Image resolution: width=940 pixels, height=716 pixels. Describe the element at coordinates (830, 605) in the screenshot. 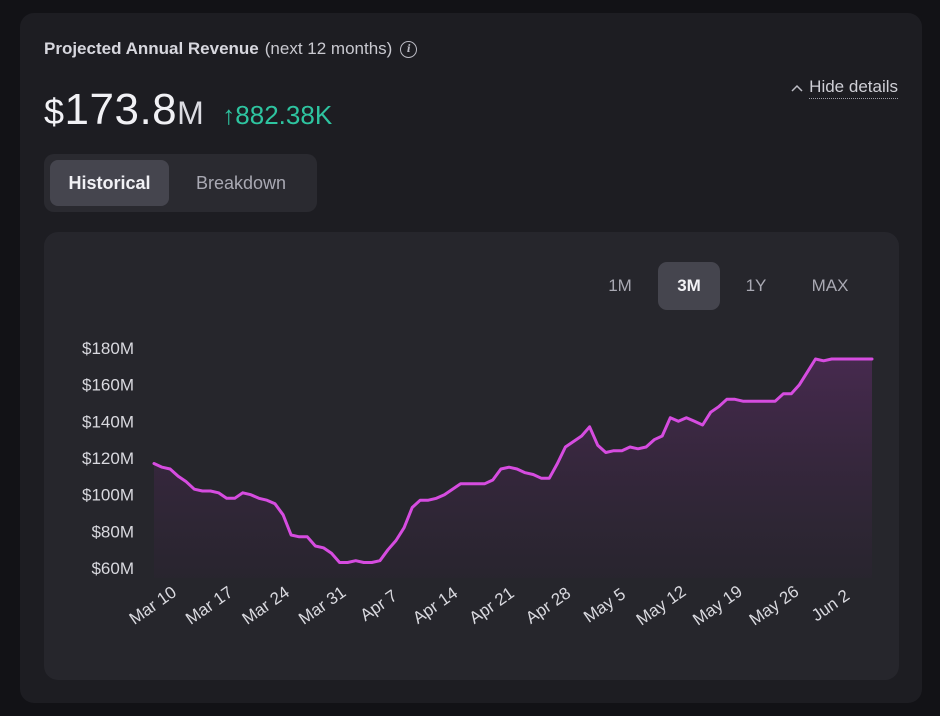

I see `x-tick-label: Jun 2` at that location.